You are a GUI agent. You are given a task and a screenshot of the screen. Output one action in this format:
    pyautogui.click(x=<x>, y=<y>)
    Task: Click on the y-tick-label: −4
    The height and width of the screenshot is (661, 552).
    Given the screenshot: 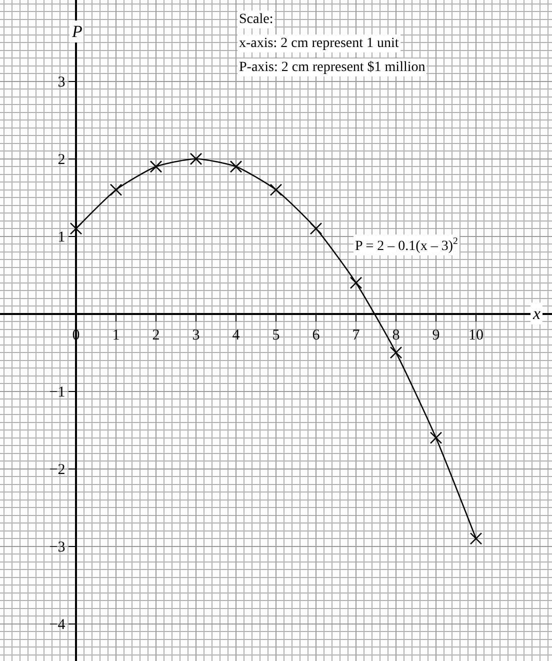 What is the action you would take?
    pyautogui.click(x=57, y=625)
    